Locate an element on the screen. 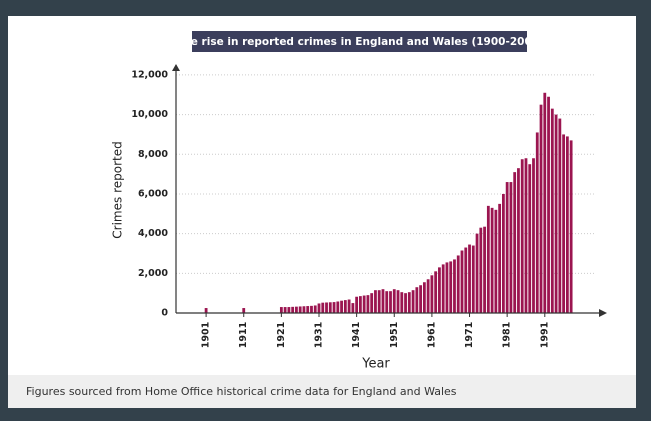  y-axis-arrow is located at coordinates (176, 67).